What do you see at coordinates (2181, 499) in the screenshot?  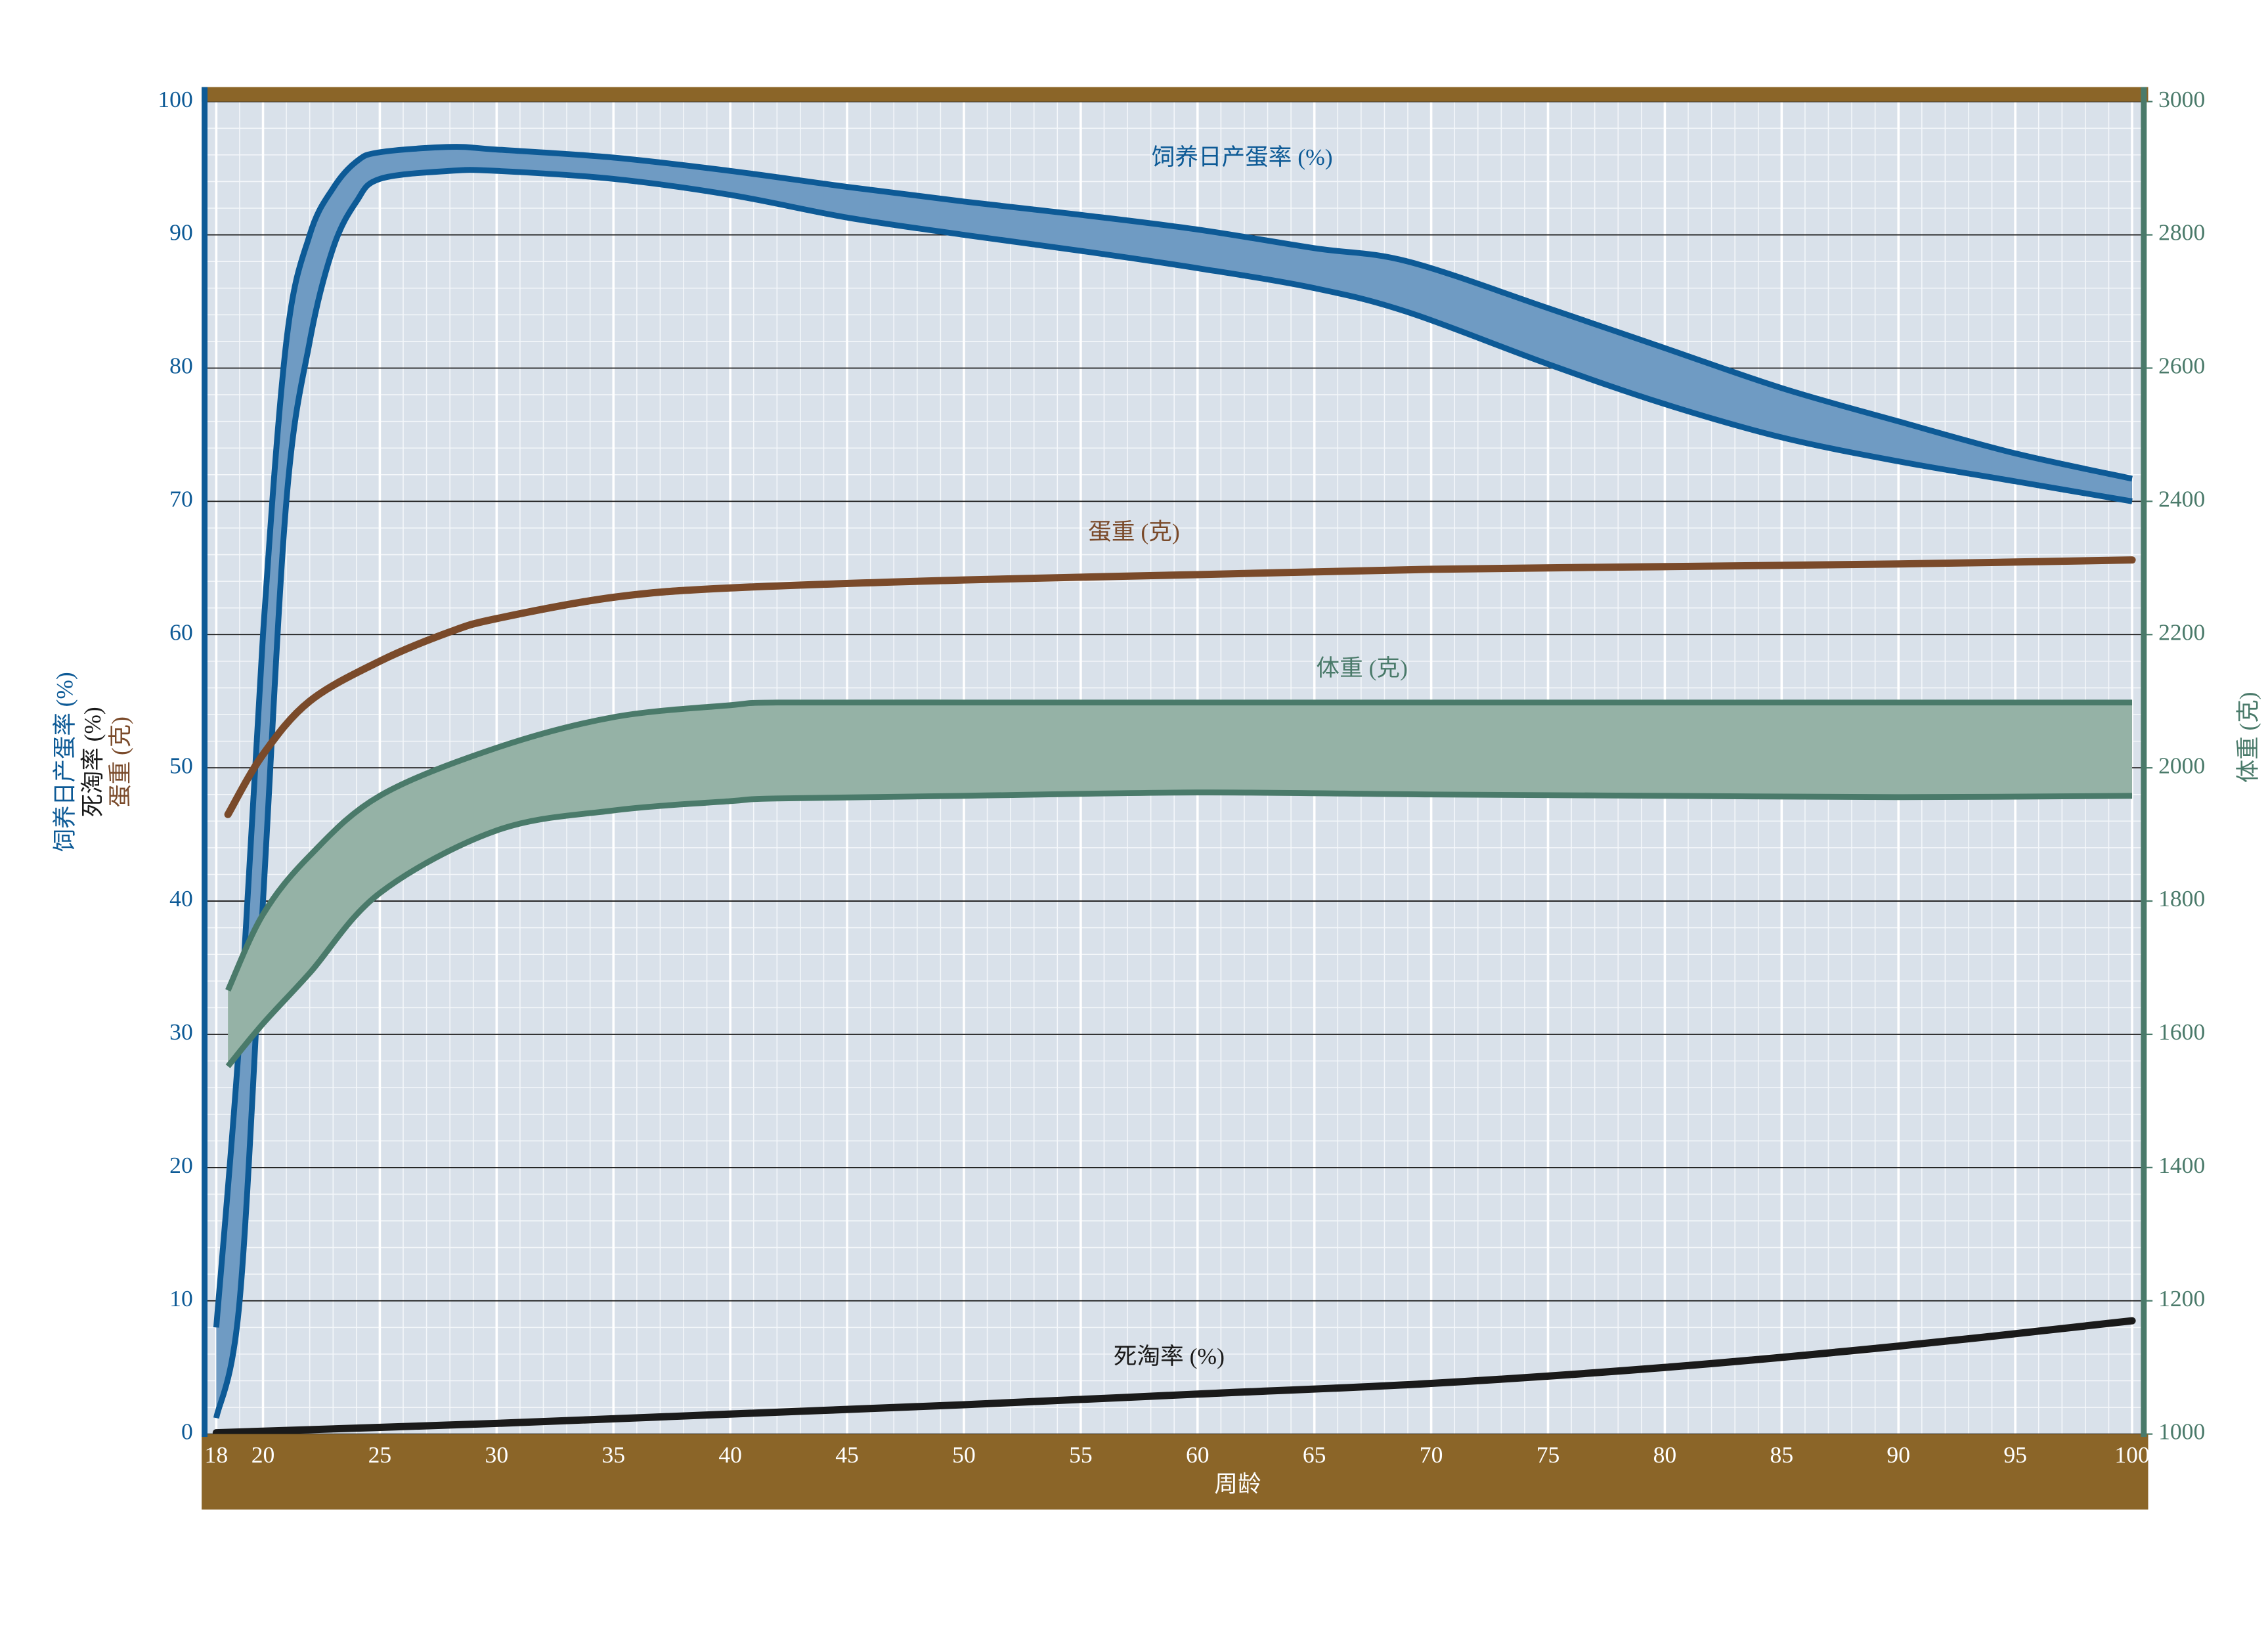 I see `y2-tick-label: 2400` at bounding box center [2181, 499].